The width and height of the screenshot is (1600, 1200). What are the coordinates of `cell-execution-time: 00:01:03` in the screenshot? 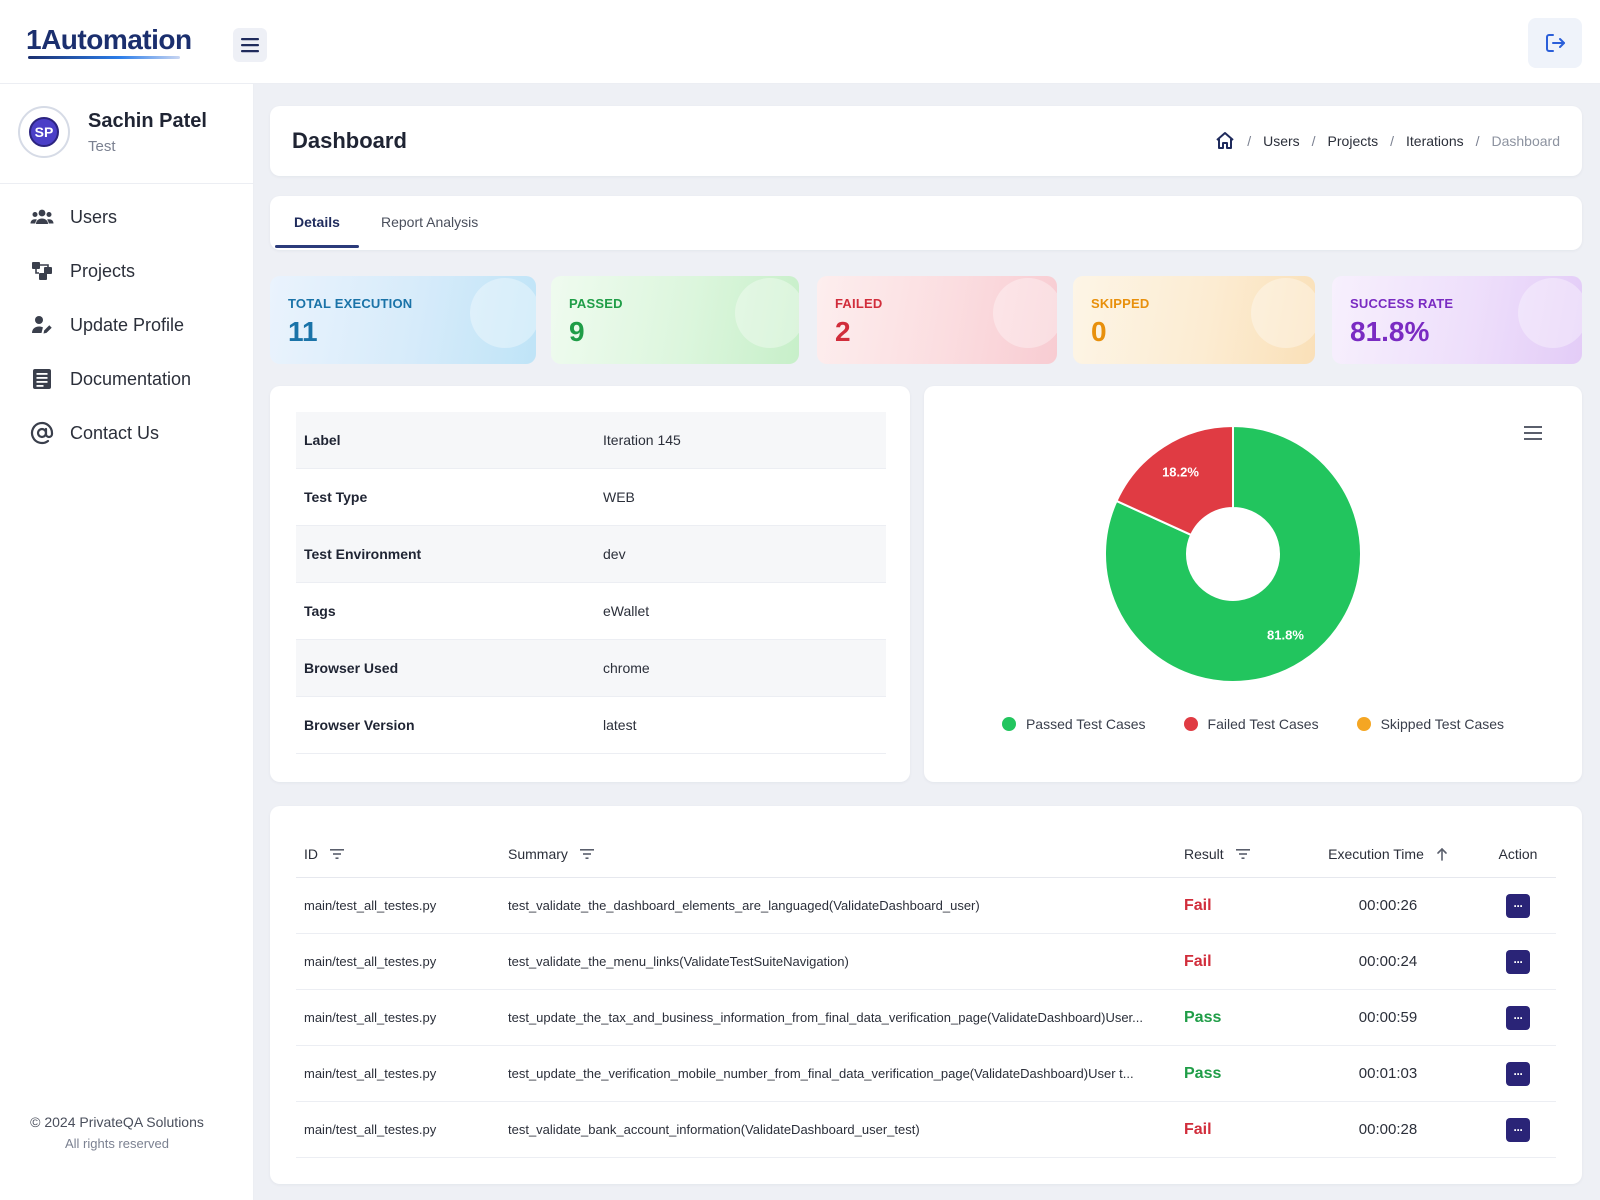 It's located at (1388, 1073).